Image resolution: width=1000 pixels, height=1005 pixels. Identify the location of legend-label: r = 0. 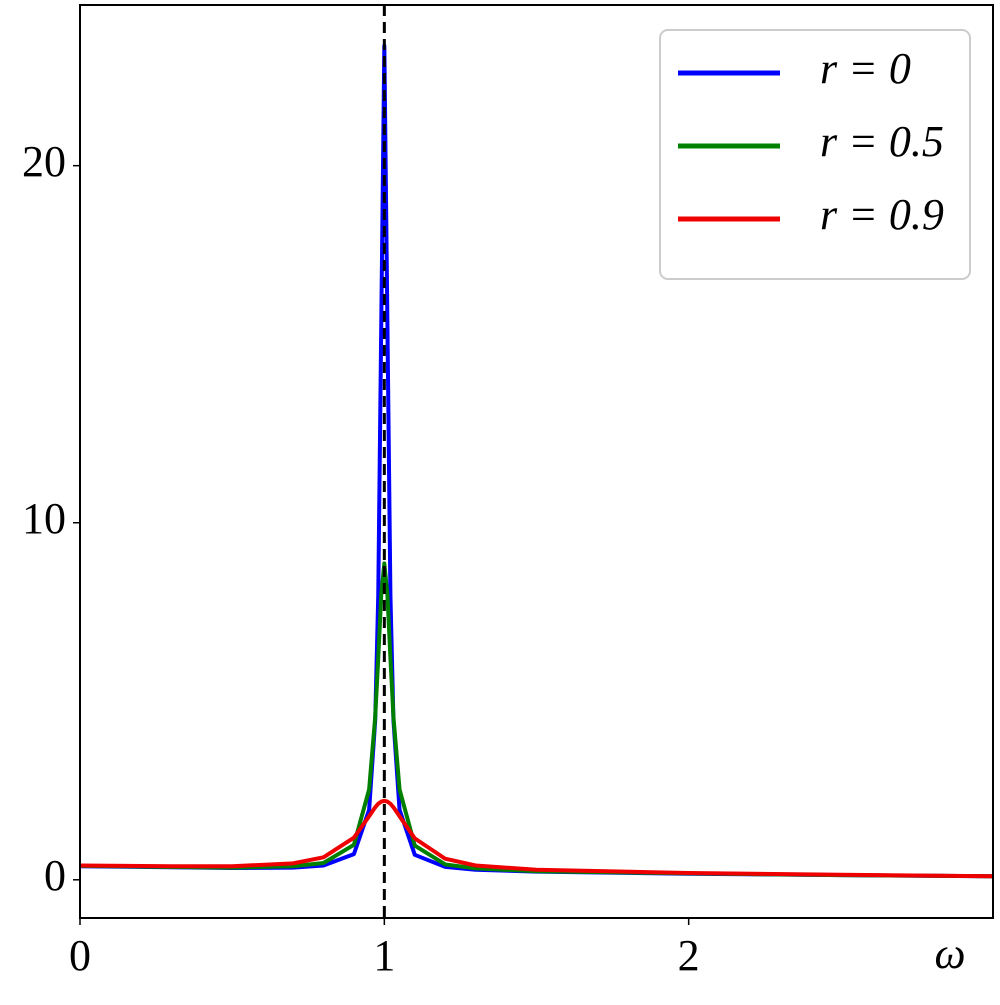
(865, 68).